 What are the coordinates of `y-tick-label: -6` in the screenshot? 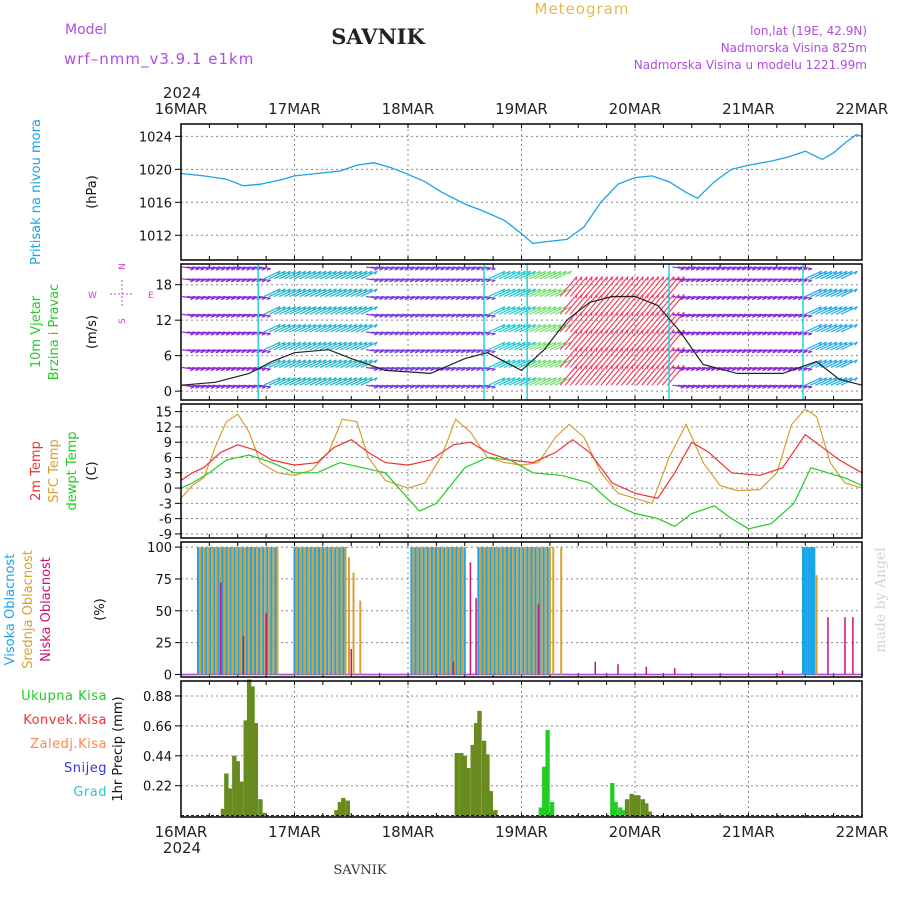 It's located at (165, 520).